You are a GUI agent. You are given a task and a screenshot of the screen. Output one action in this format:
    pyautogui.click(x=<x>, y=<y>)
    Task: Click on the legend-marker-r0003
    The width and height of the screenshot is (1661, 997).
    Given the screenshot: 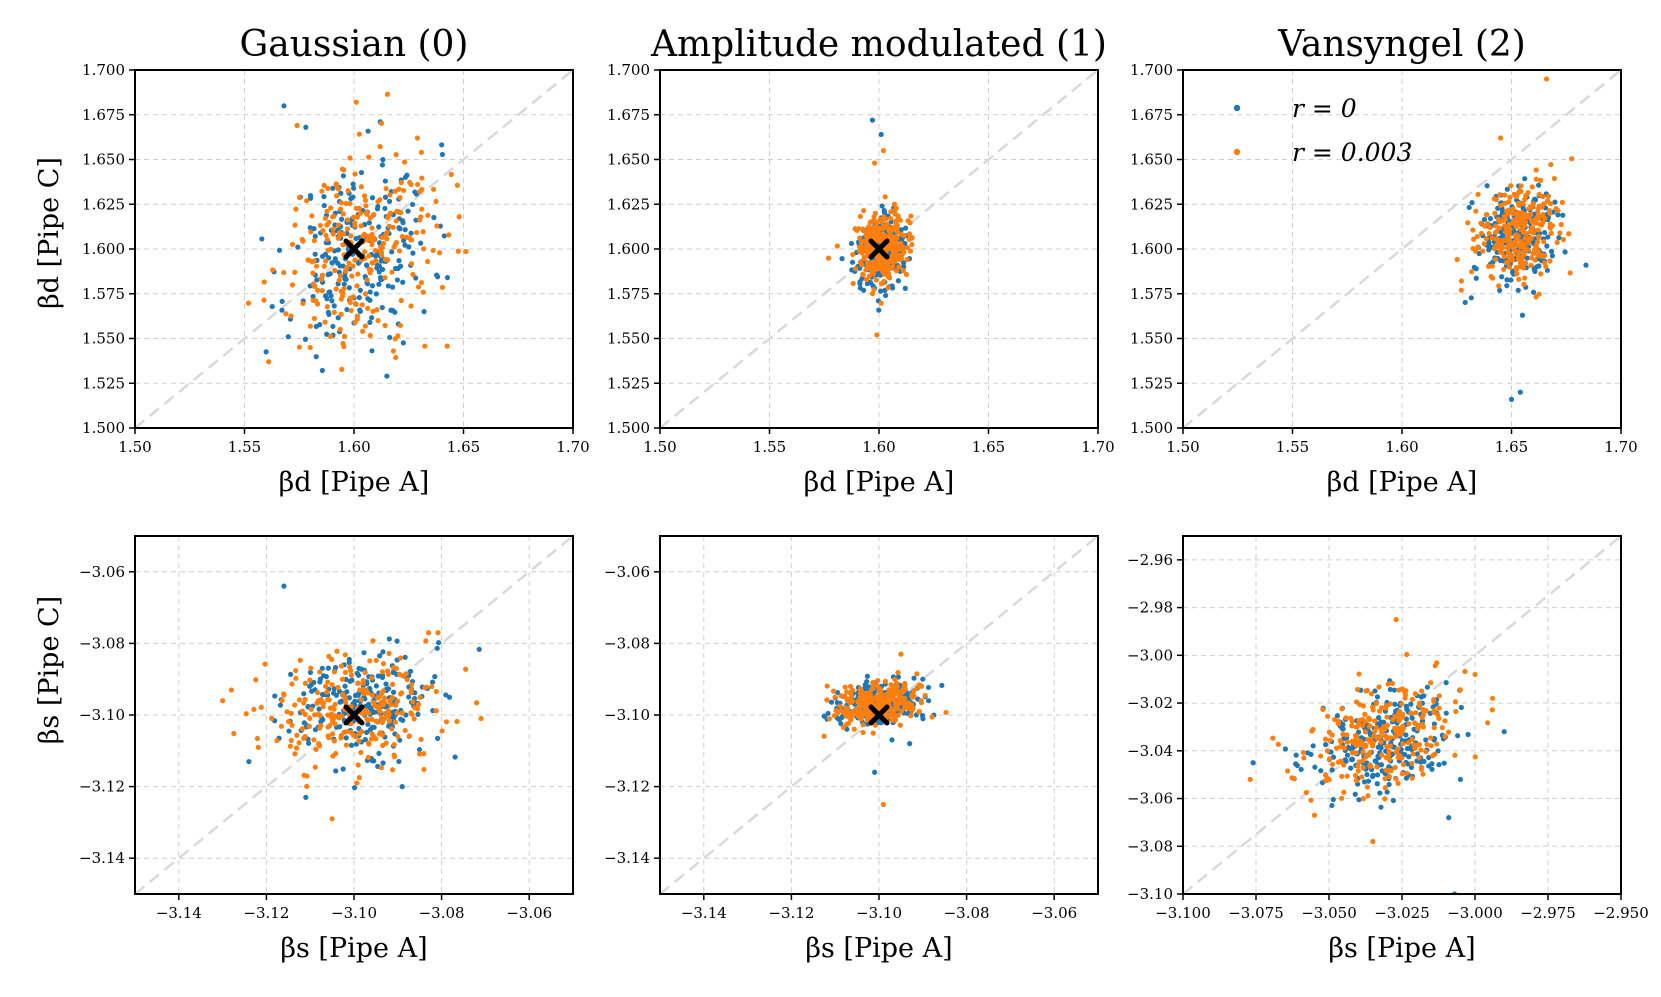 What is the action you would take?
    pyautogui.click(x=1237, y=152)
    